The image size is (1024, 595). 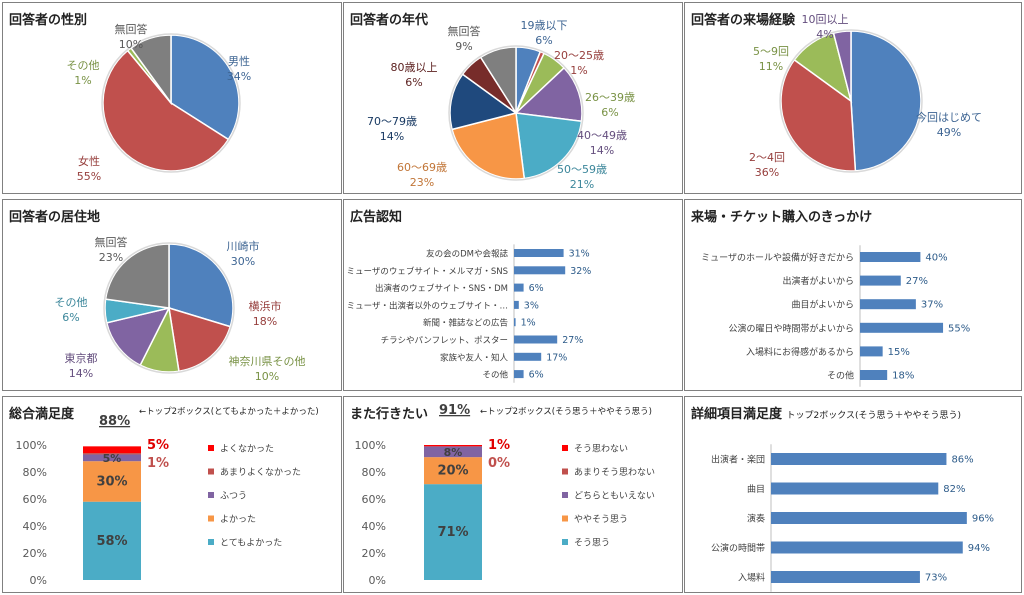 What do you see at coordinates (874, 416) in the screenshot?
I see `detail-note: トップ2ボックス(そう思う＋ややそう思う)` at bounding box center [874, 416].